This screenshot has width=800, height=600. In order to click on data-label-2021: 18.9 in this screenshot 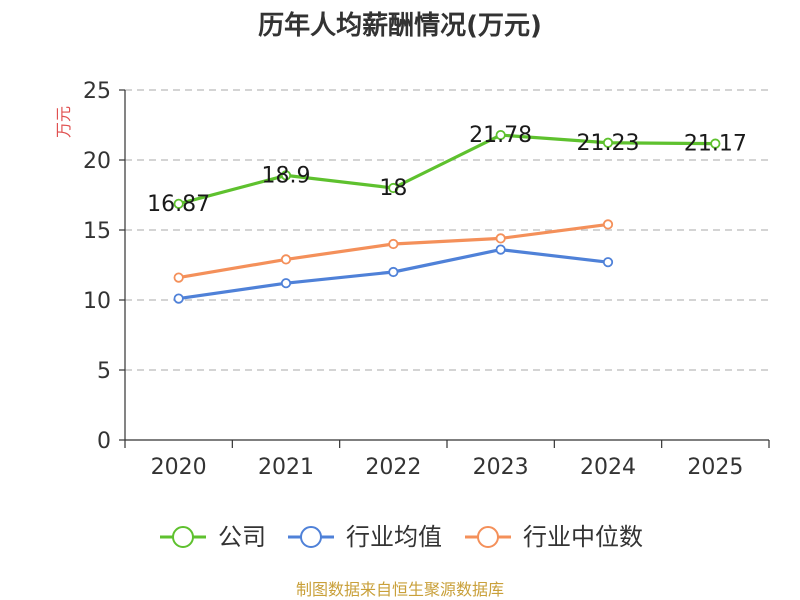, I will do `click(286, 175)`.